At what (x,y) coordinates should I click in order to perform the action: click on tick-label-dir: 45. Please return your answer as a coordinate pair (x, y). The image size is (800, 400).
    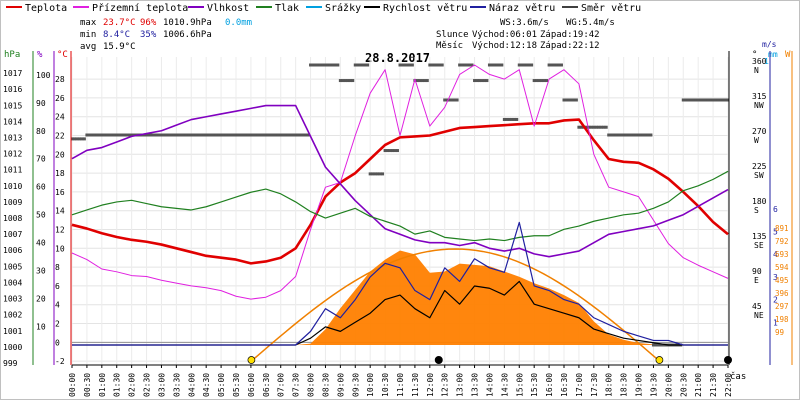
    Looking at the image, I should click on (757, 306).